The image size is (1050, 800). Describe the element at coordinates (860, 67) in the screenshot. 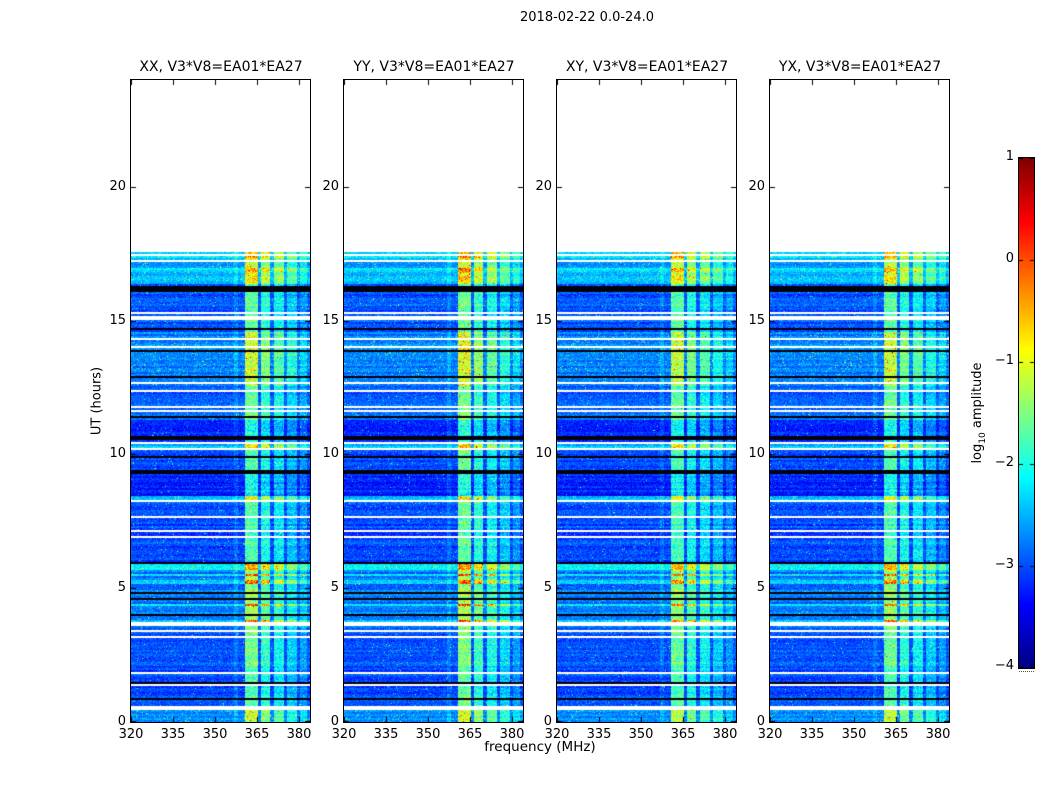

I see `panel-title-yx: YX, V3*V8=EA01*EA27` at that location.